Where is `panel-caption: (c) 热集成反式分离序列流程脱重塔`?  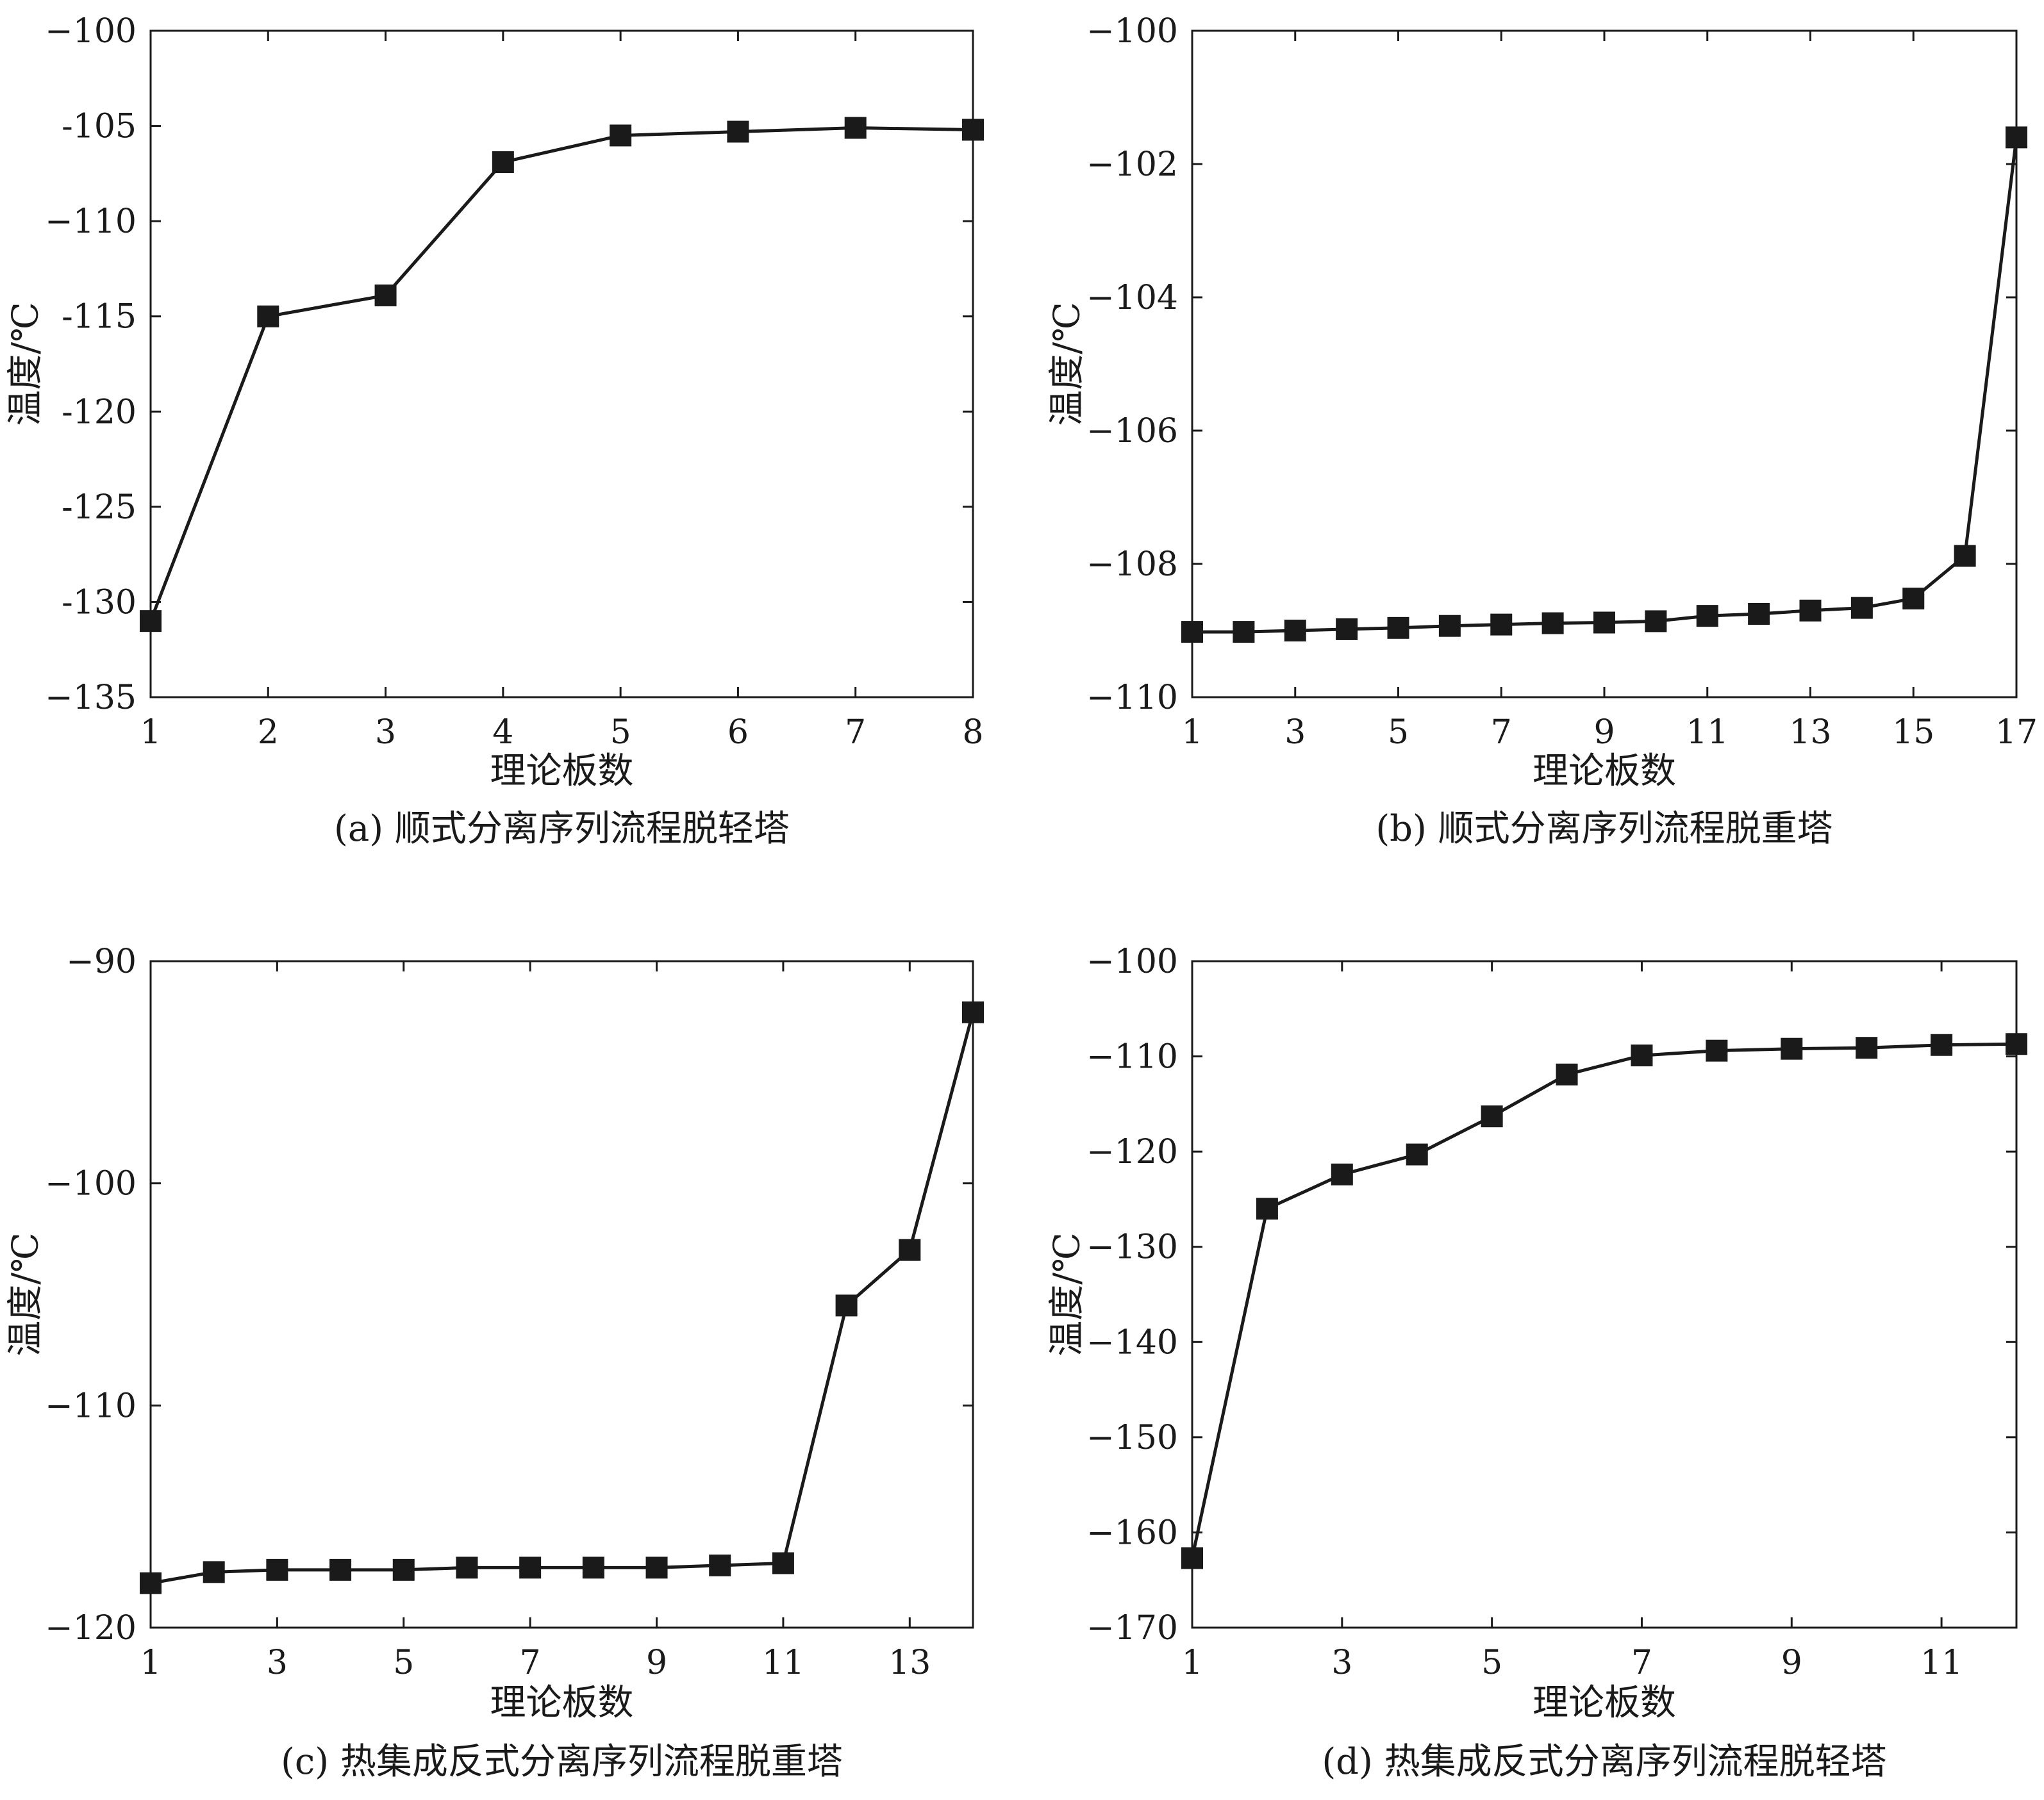
panel-caption: (c) 热集成反式分离序列流程脱重塔 is located at coordinates (562, 1762).